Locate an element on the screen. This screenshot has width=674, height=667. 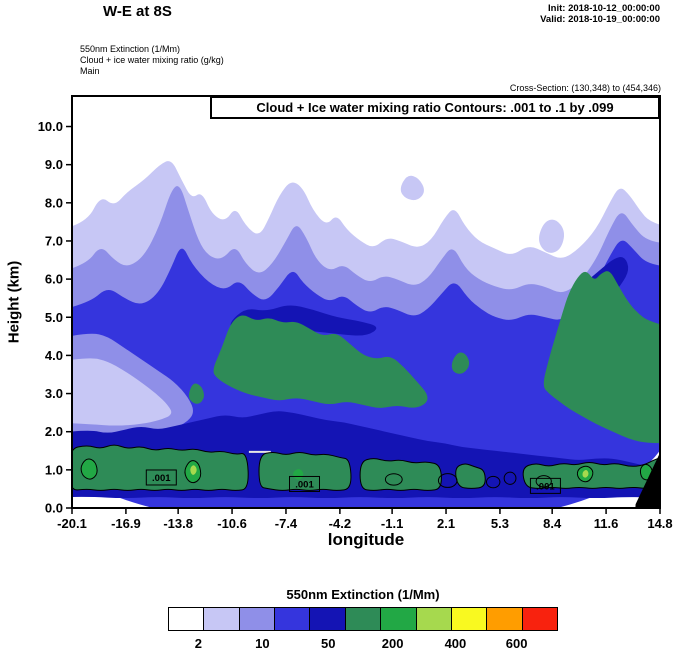
x-tick-label: -13.8 is located at coordinates (178, 523).